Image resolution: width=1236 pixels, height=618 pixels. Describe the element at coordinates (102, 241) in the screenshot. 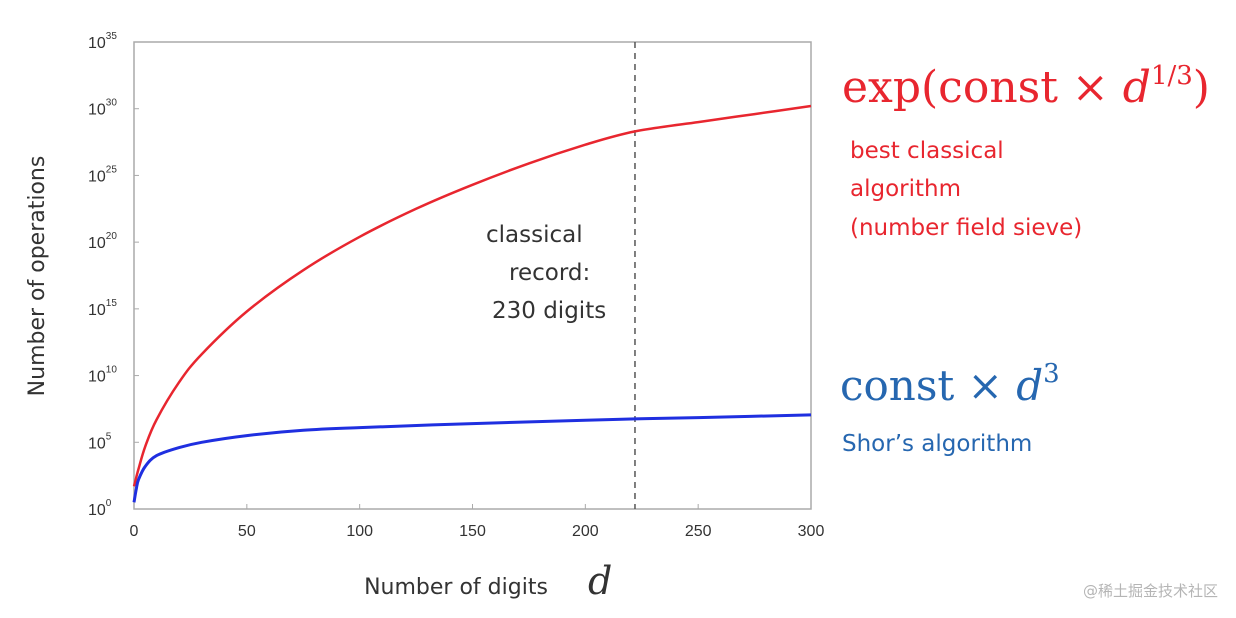

I see `y-tick-label: 10²⁰` at that location.